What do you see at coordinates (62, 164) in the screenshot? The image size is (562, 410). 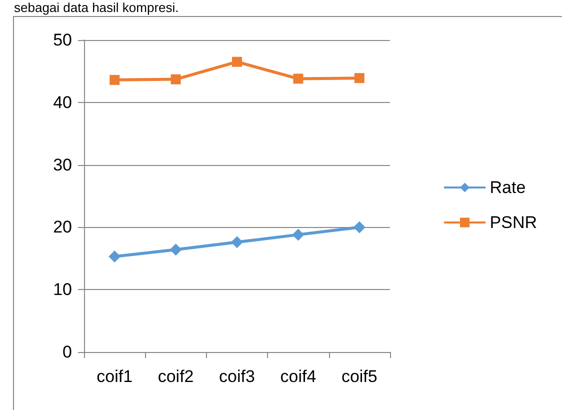 I see `y-tick-label: 30` at bounding box center [62, 164].